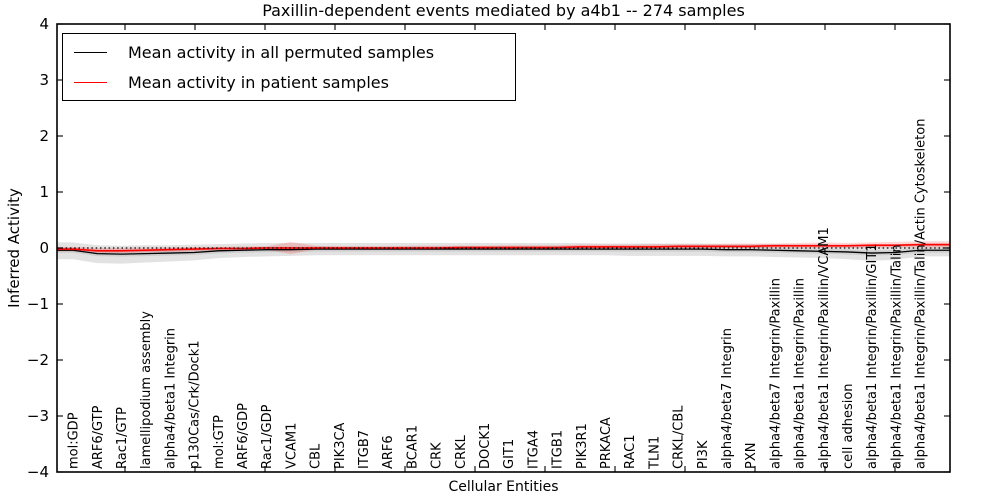 The height and width of the screenshot is (500, 1000). What do you see at coordinates (44, 80) in the screenshot?
I see `y-tick-label: 3` at bounding box center [44, 80].